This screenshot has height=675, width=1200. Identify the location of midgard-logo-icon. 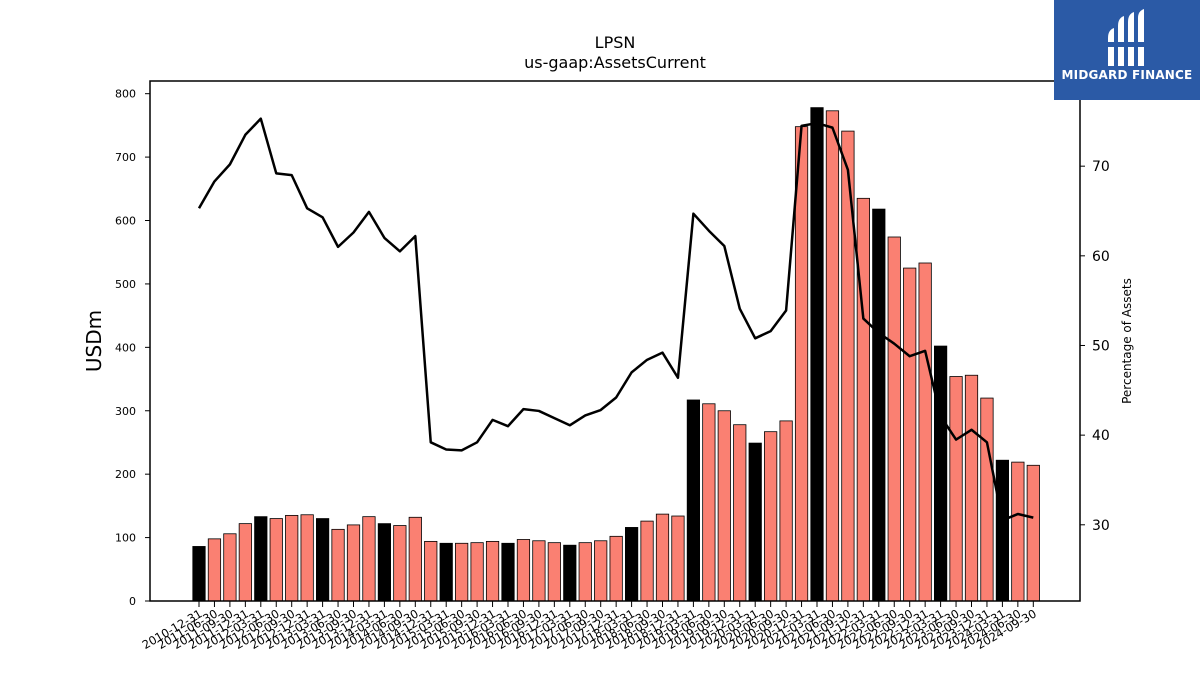
(1126, 37).